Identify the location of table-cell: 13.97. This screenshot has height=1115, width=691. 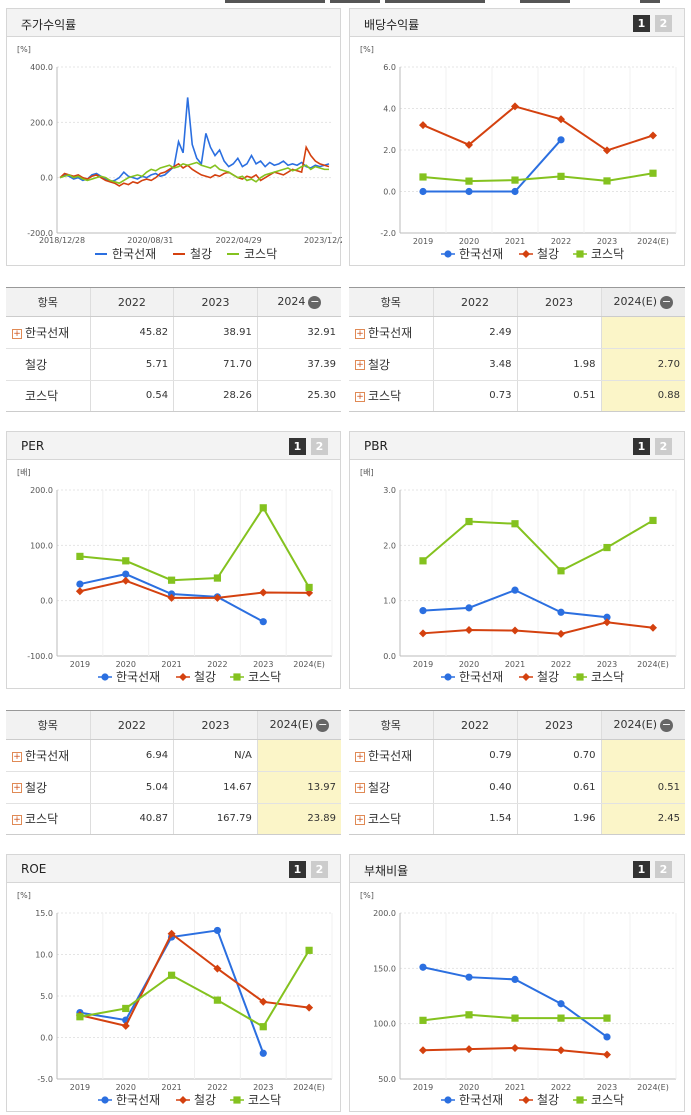
(298, 787).